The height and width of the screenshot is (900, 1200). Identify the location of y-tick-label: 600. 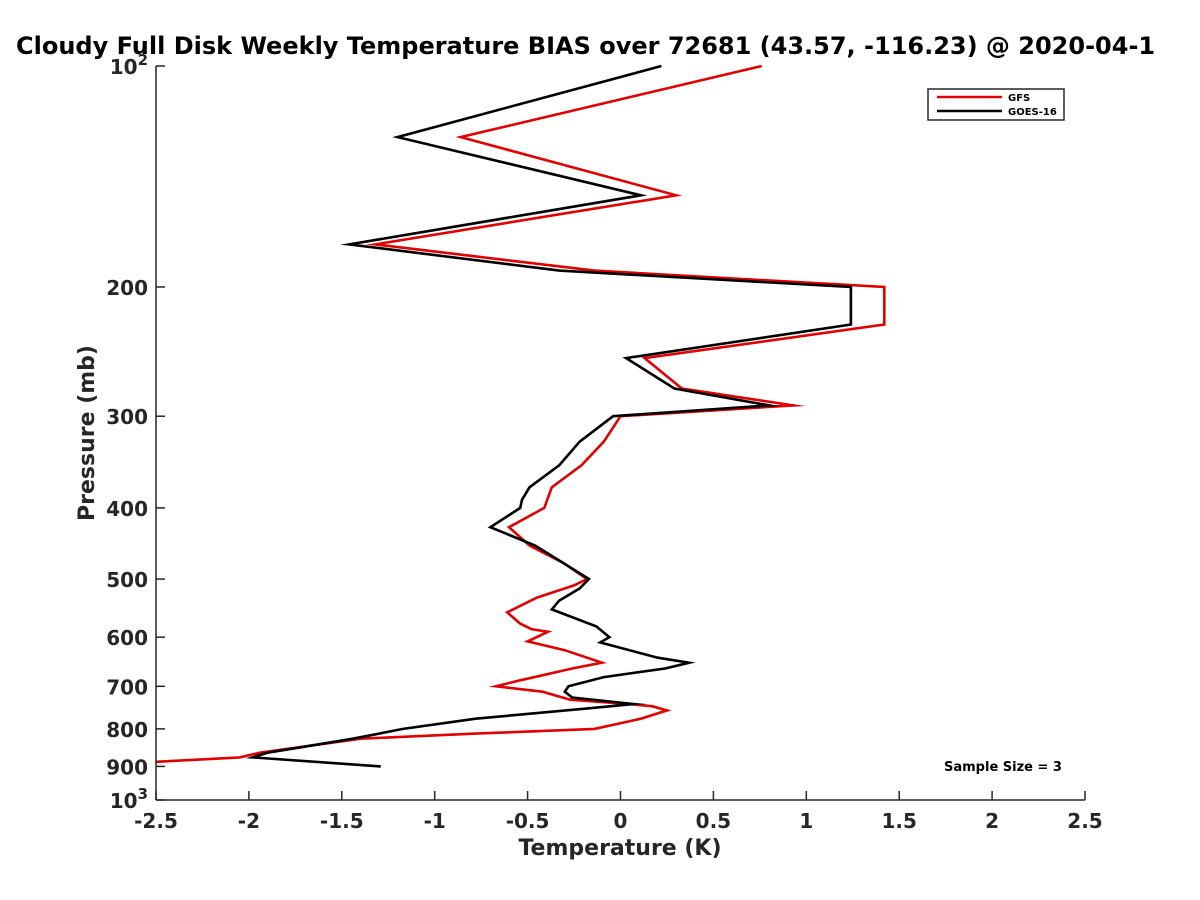
(127, 638).